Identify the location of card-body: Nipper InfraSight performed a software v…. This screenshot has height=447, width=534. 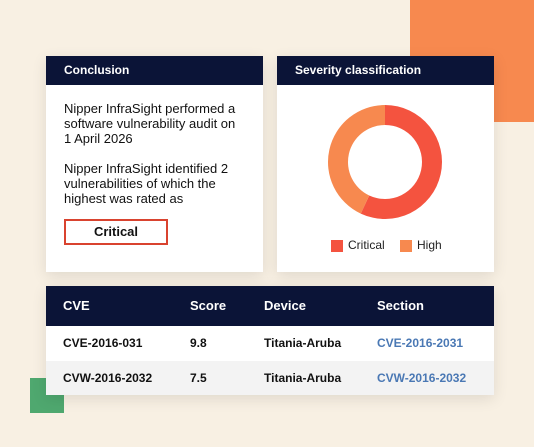
(154, 145).